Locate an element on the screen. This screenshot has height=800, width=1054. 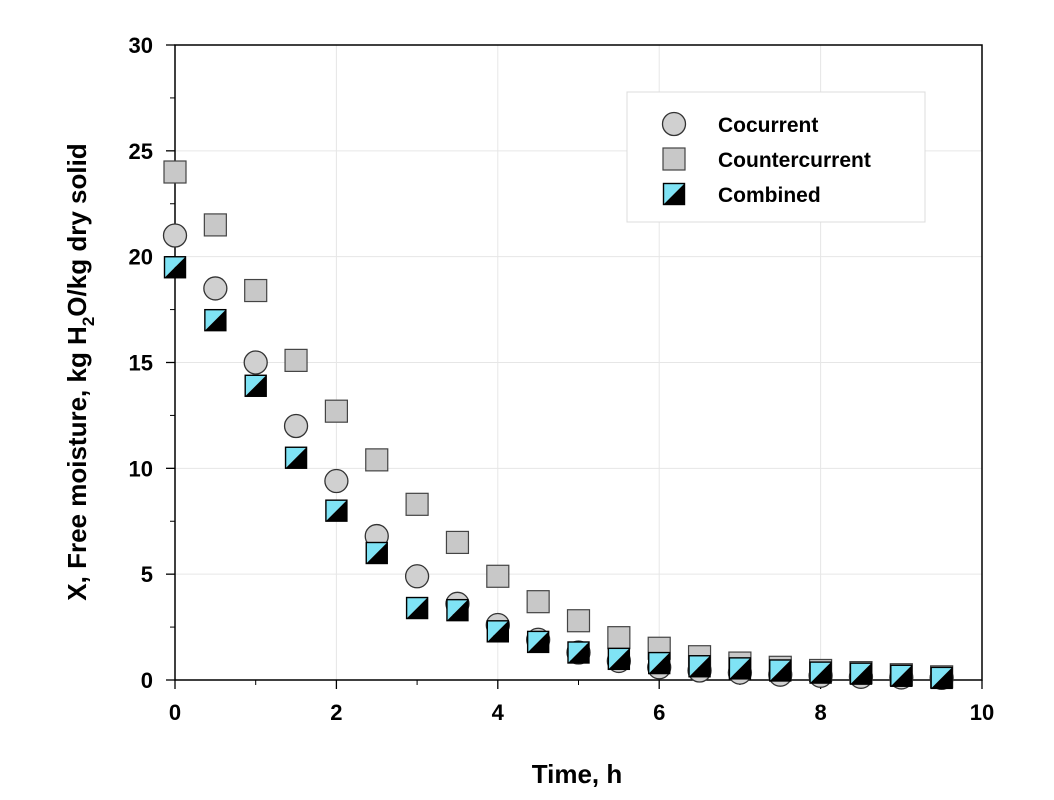
x-tick-label: 4 is located at coordinates (498, 712).